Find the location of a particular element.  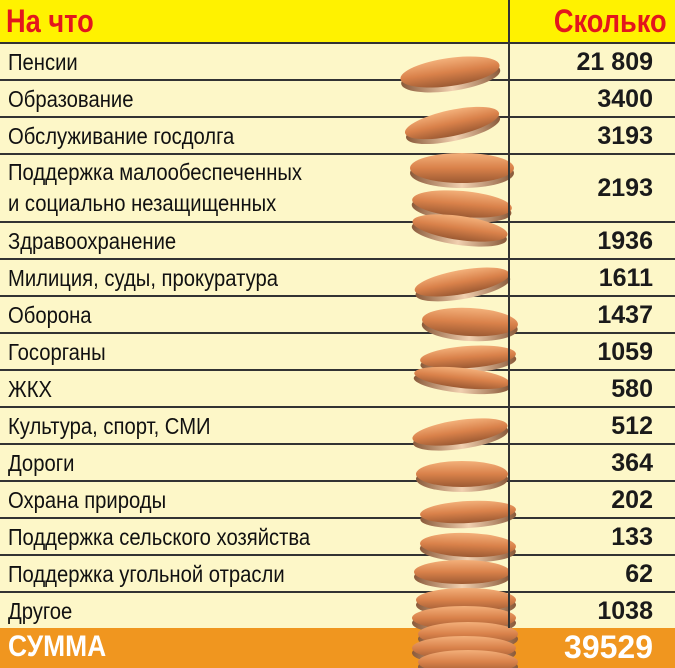

row-value: 21 809 is located at coordinates (614, 61).